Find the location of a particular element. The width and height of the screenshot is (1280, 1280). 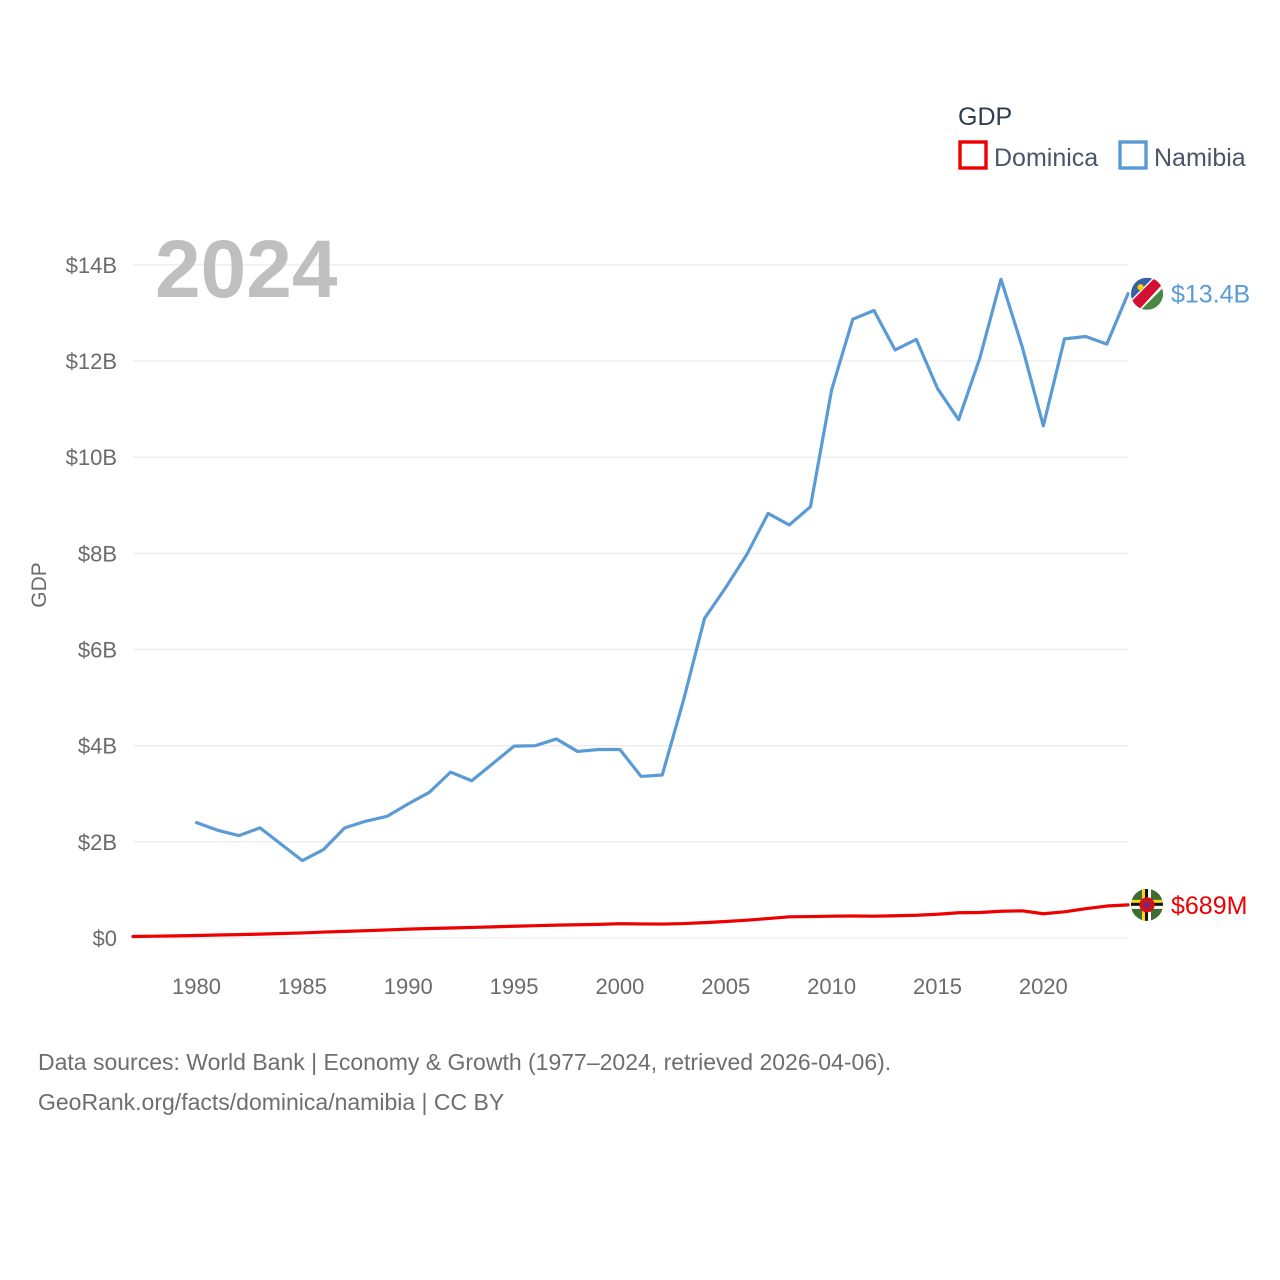

legend-swatch-dominica is located at coordinates (973, 155).